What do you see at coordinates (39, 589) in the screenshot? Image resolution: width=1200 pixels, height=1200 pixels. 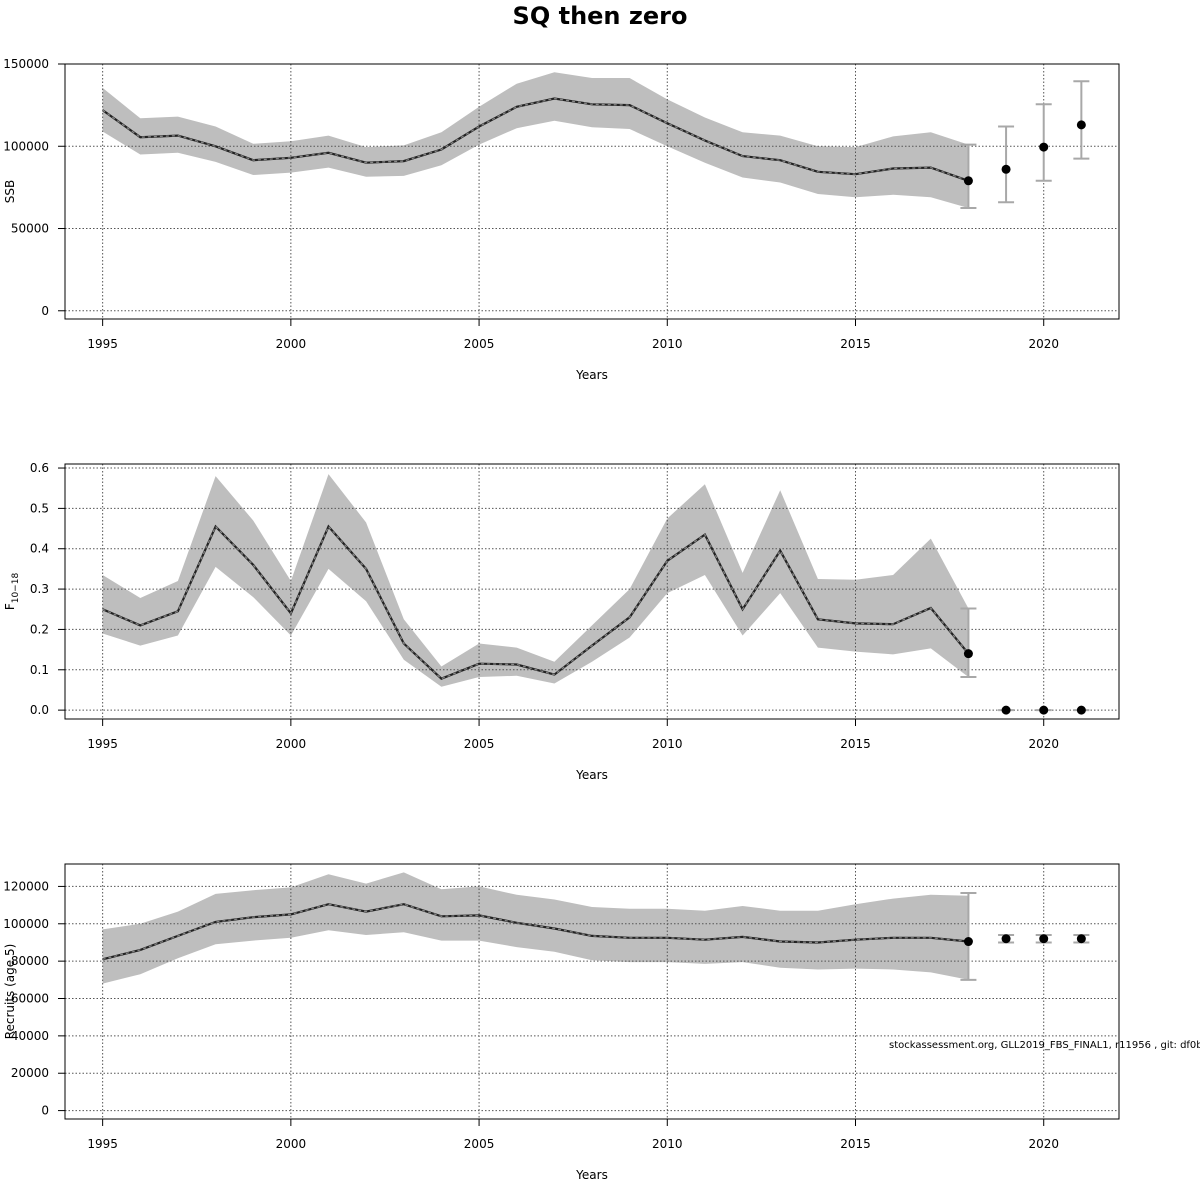 I see `y-tick-label: 0.3` at bounding box center [39, 589].